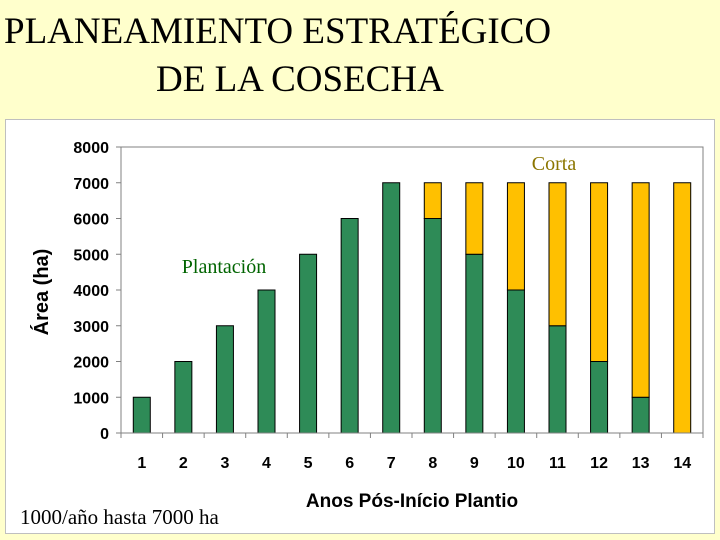  Describe the element at coordinates (432, 463) in the screenshot. I see `x-tick-label: 8` at that location.